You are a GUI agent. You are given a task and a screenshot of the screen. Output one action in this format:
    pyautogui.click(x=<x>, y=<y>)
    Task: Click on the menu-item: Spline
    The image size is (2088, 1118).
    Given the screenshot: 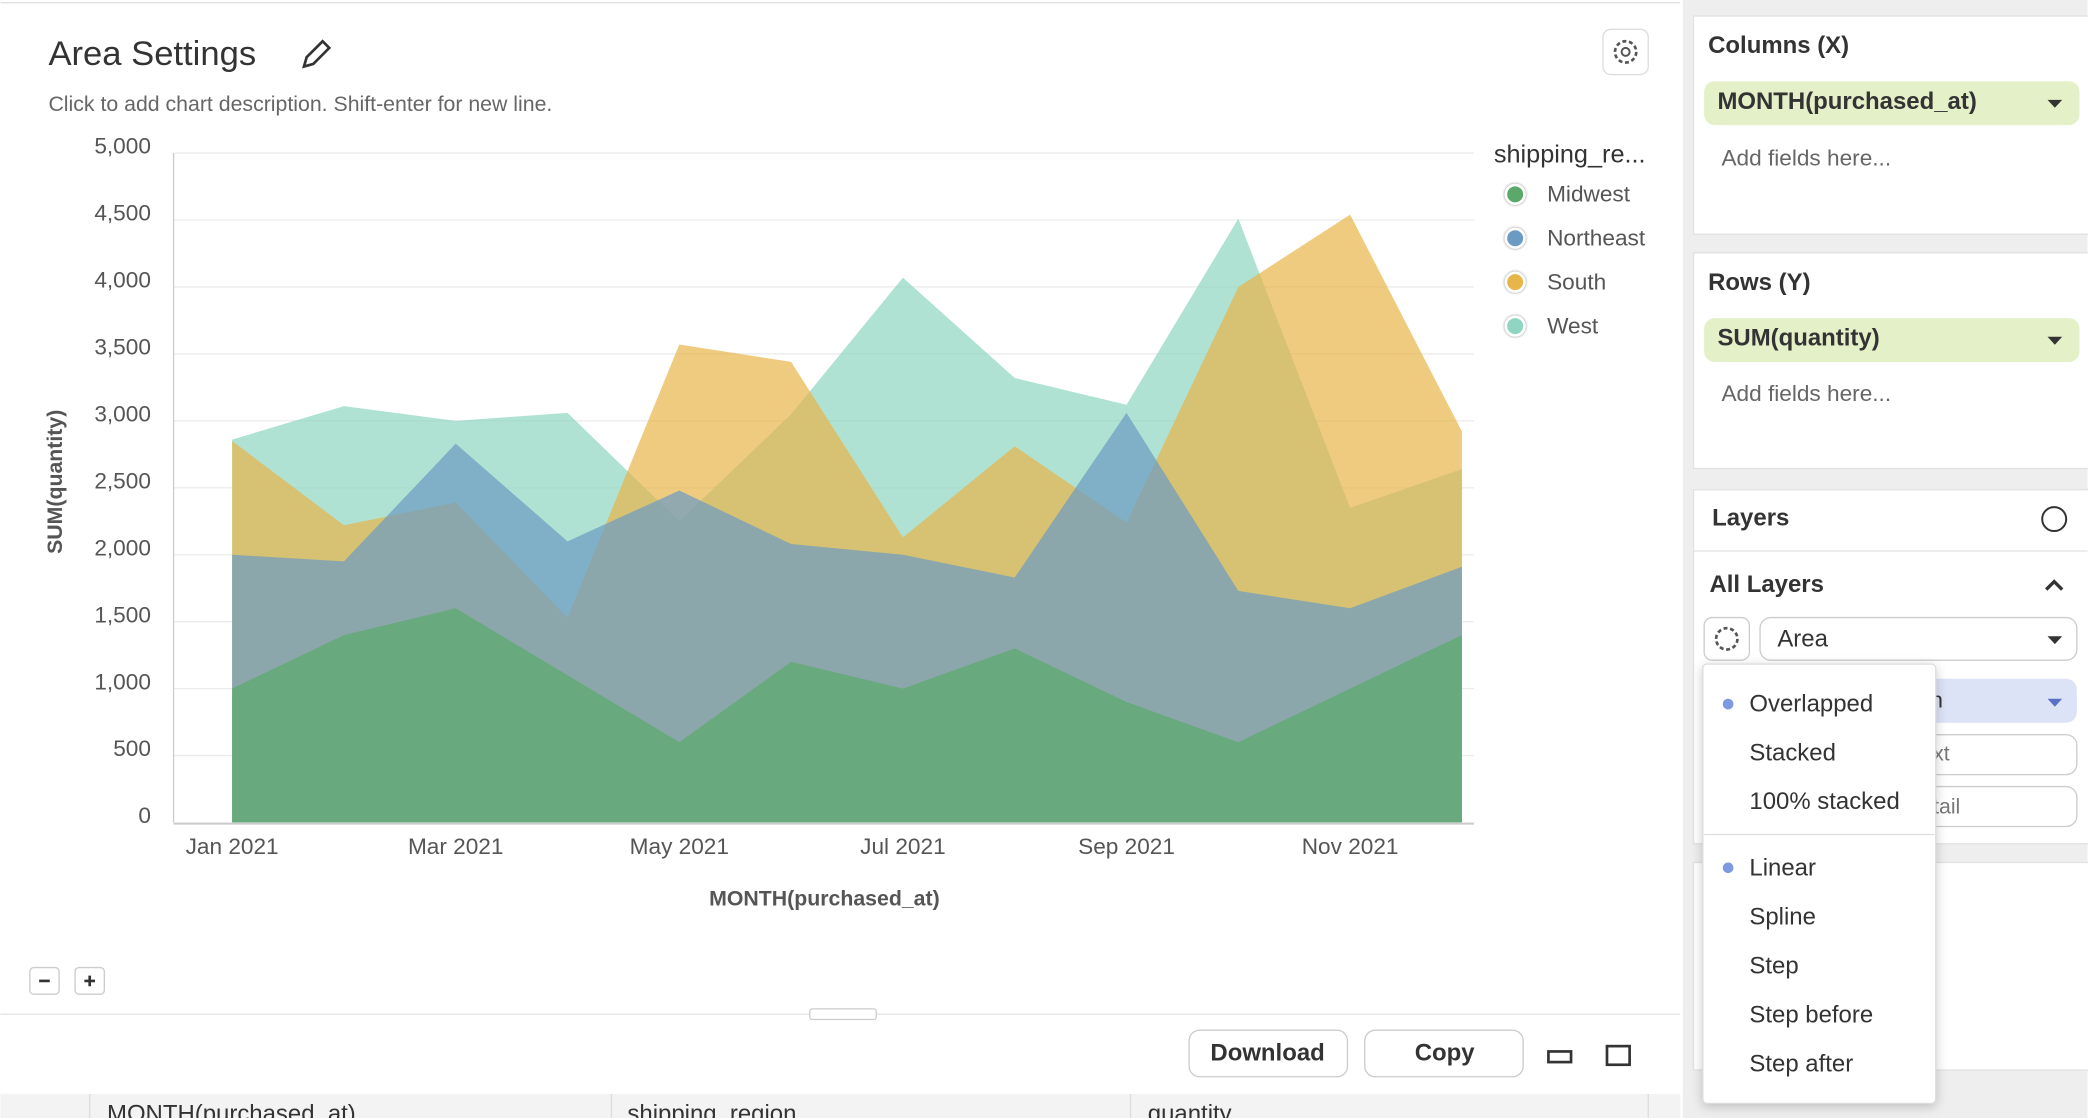 What is the action you would take?
    pyautogui.click(x=1782, y=916)
    